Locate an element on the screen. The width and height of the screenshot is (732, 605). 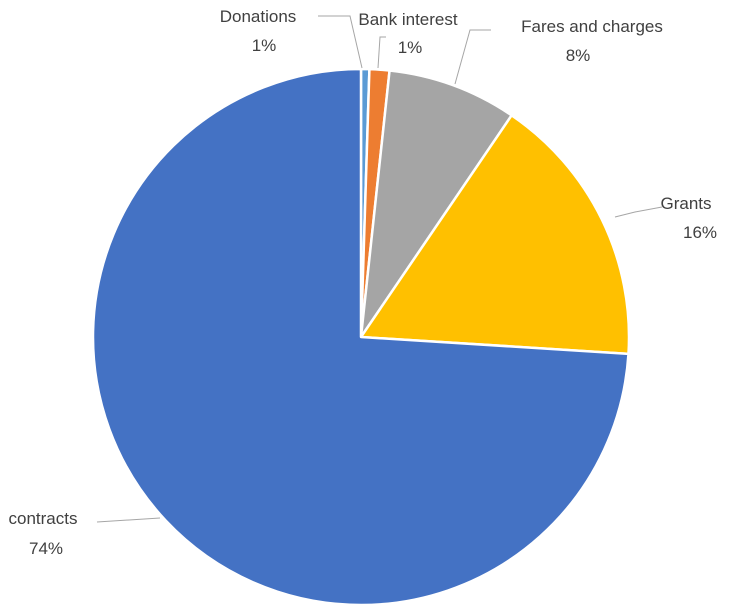
slice-name-label: Donations is located at coordinates (258, 16).